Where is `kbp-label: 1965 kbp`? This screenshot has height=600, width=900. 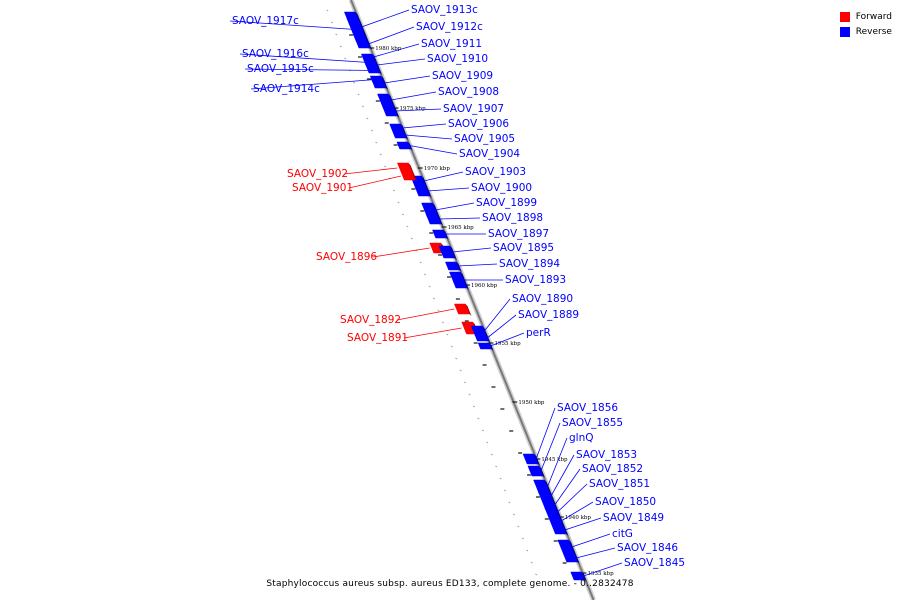 kbp-label: 1965 kbp is located at coordinates (461, 228).